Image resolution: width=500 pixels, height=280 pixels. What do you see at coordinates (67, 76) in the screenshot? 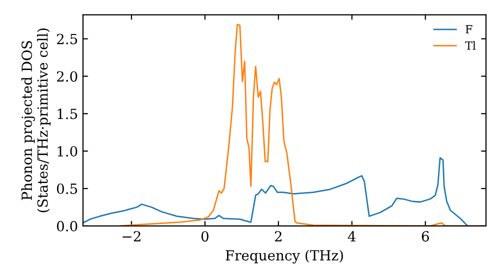
I see `y-tick-label: 2.0` at bounding box center [67, 76].